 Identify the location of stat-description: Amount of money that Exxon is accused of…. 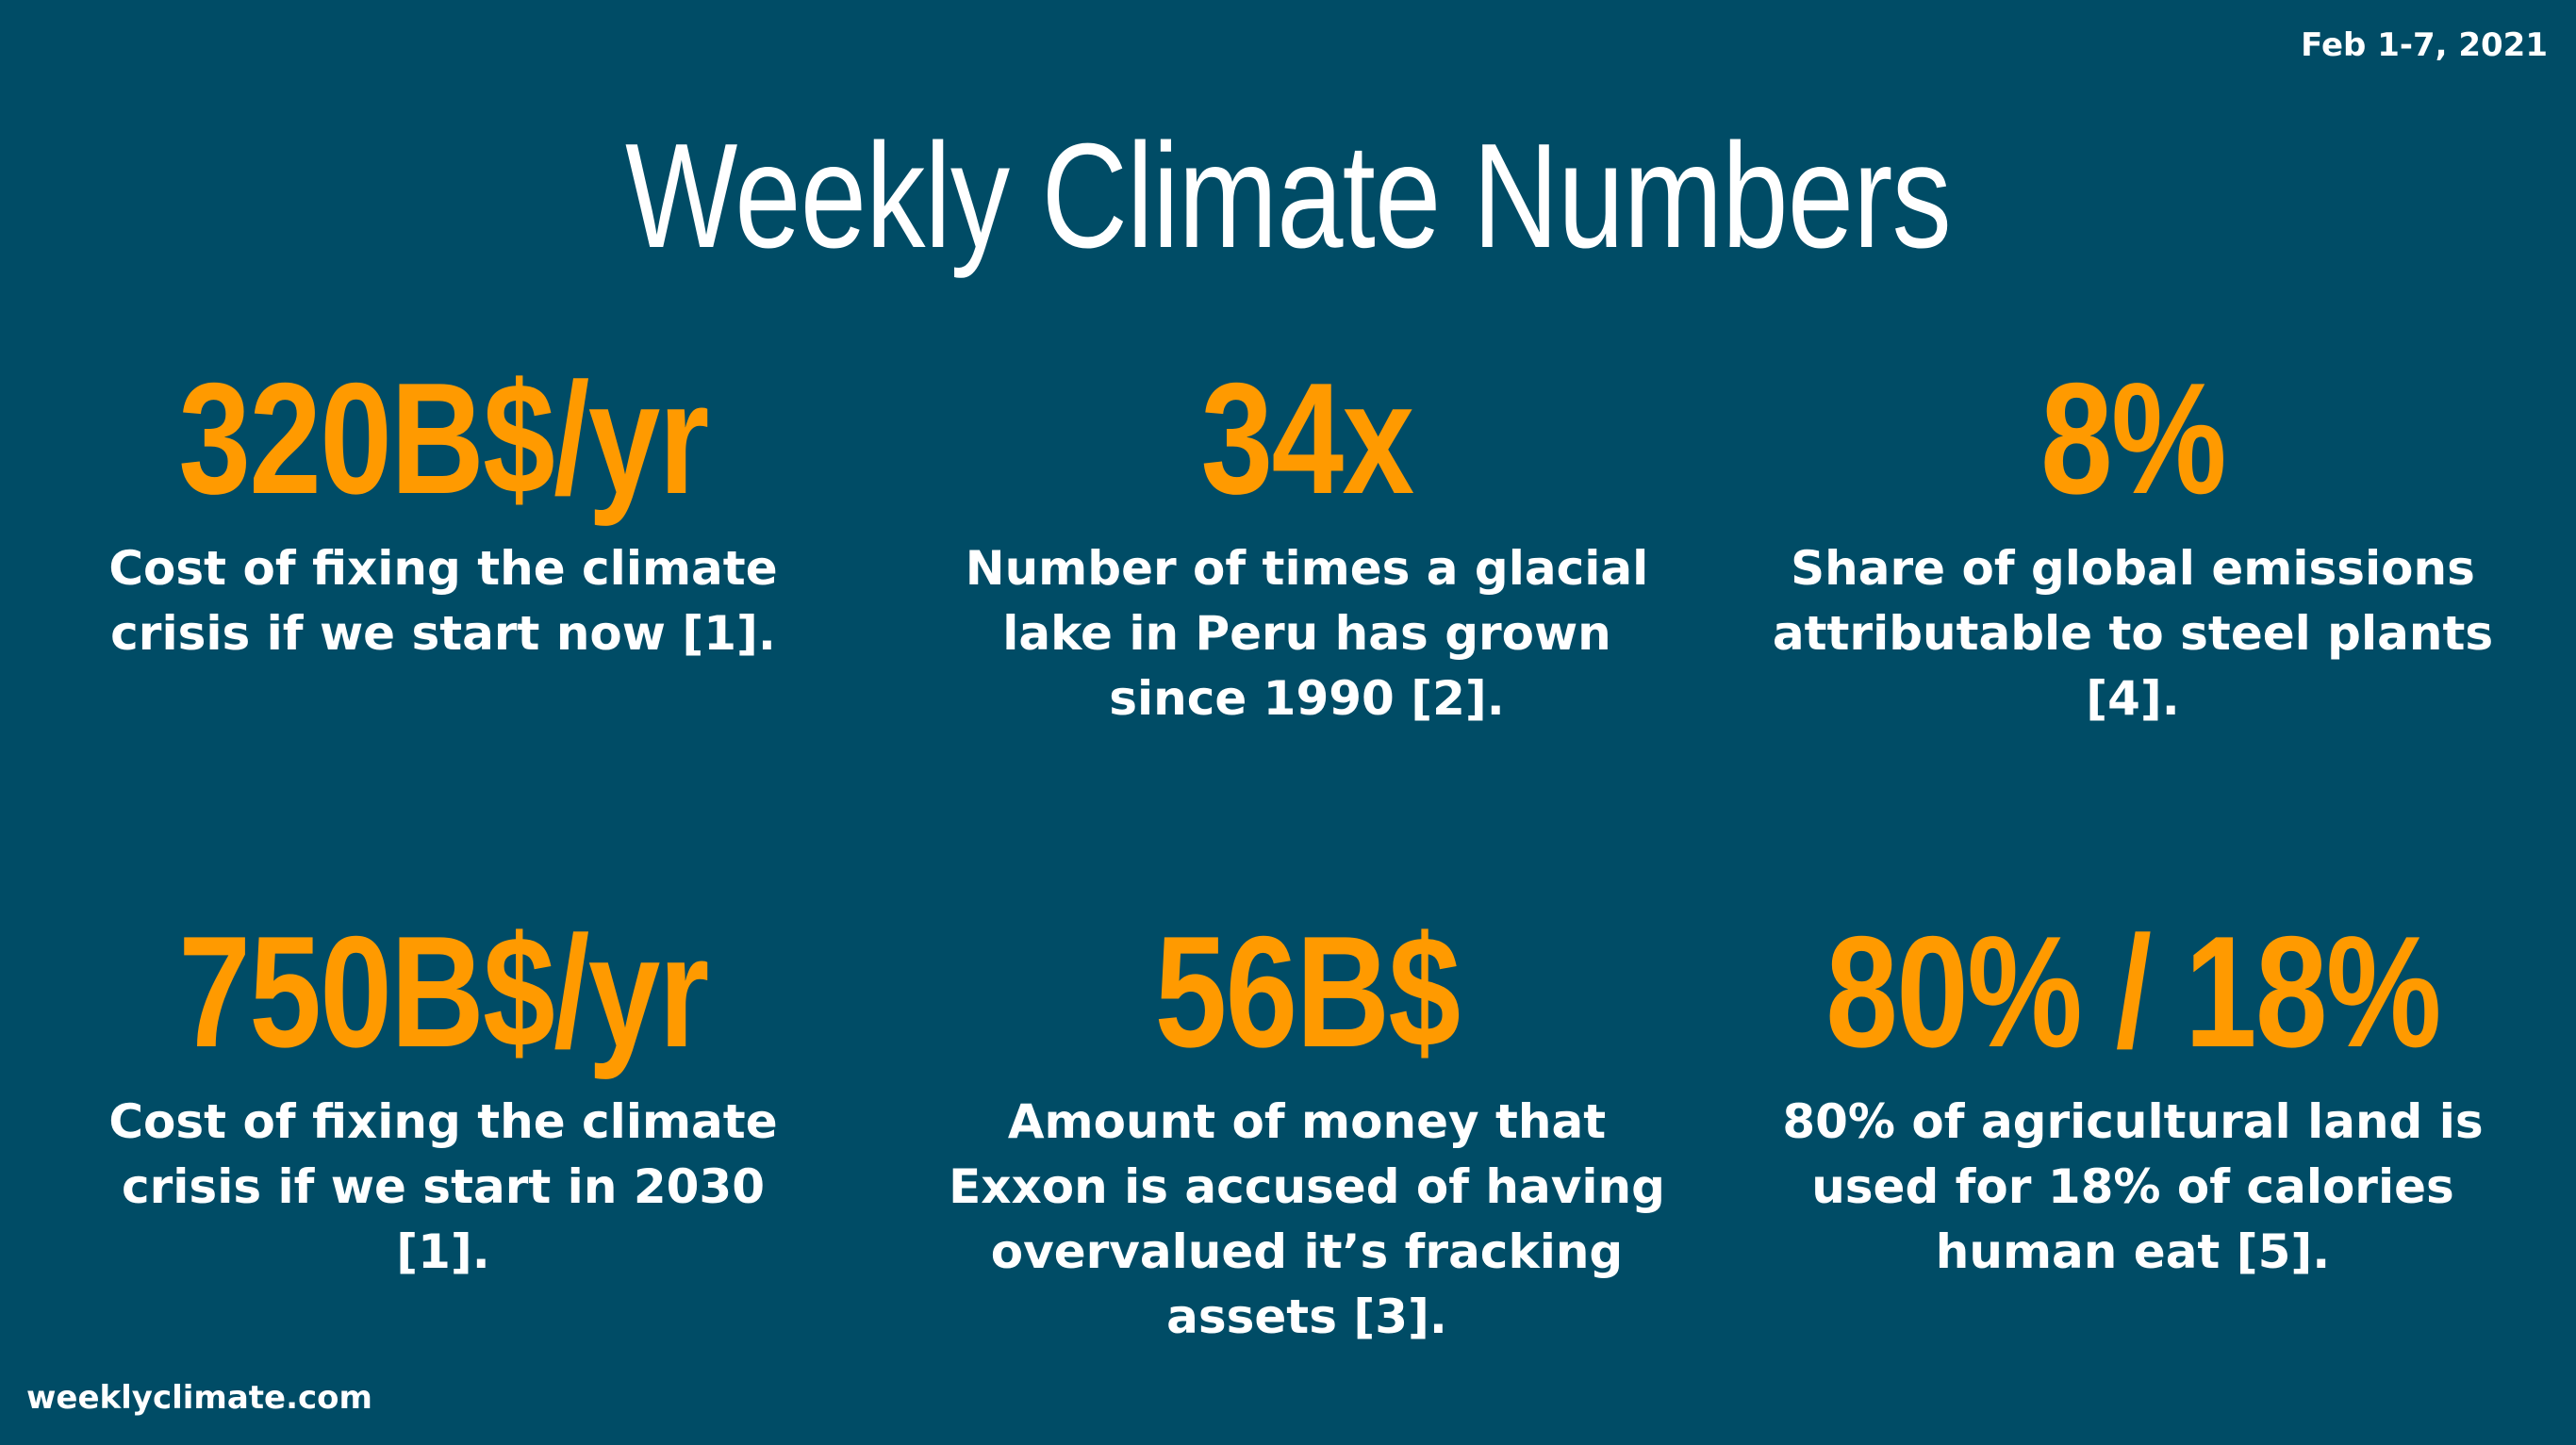
(1307, 1219).